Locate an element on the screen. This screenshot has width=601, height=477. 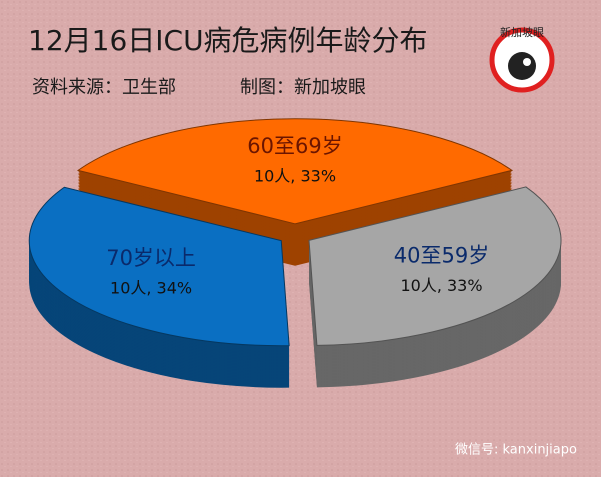
slice-category: 40至59岁 is located at coordinates (441, 256).